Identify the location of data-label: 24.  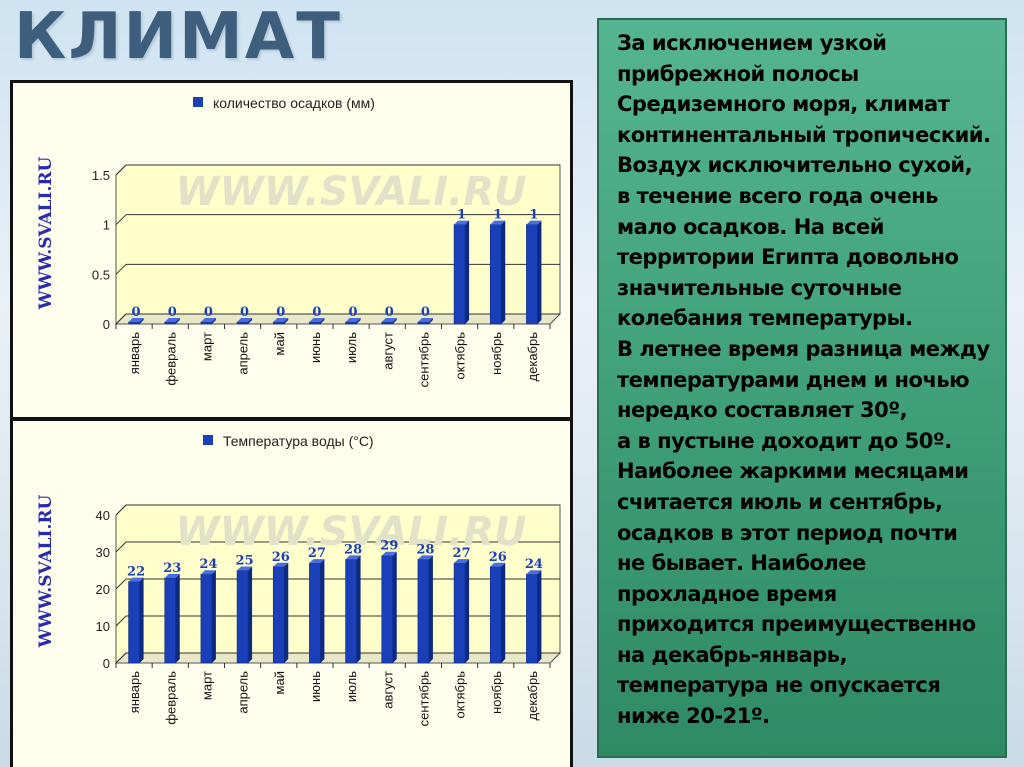
(208, 564).